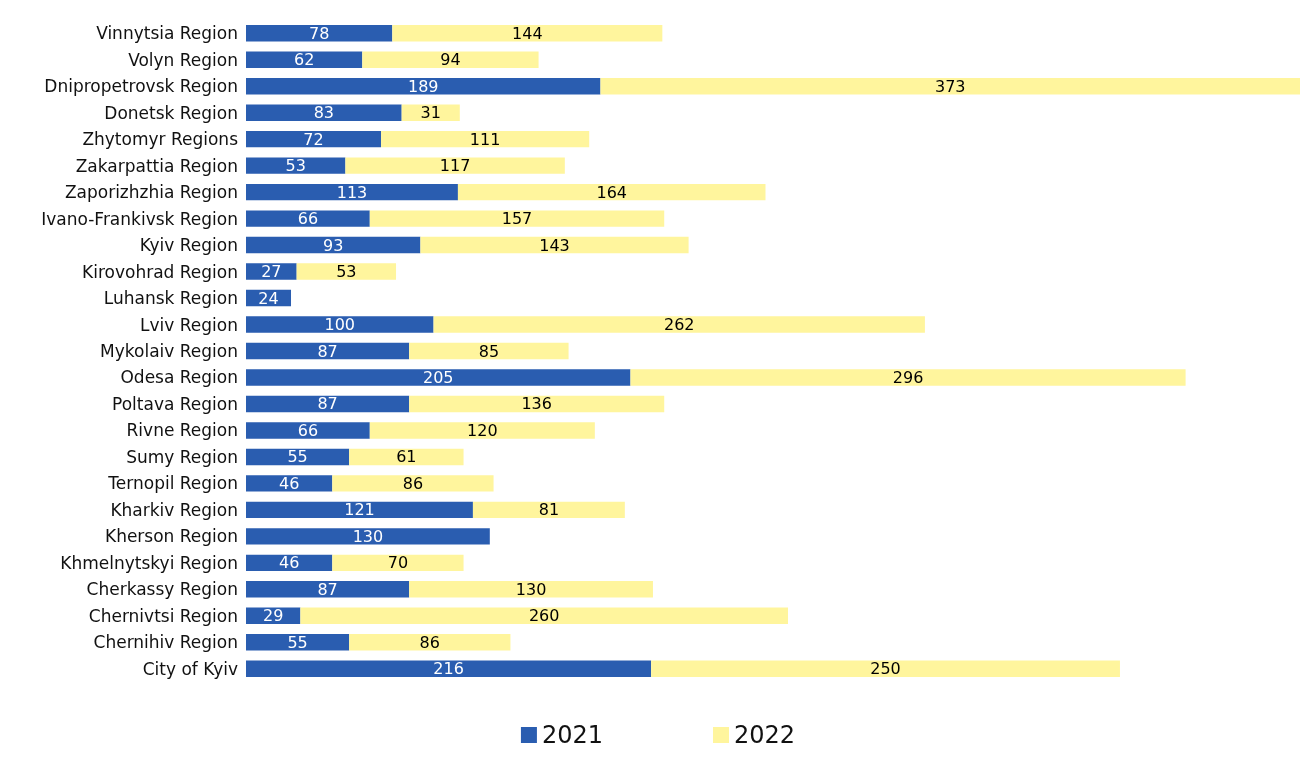  I want to click on data-label: 70, so click(398, 563).